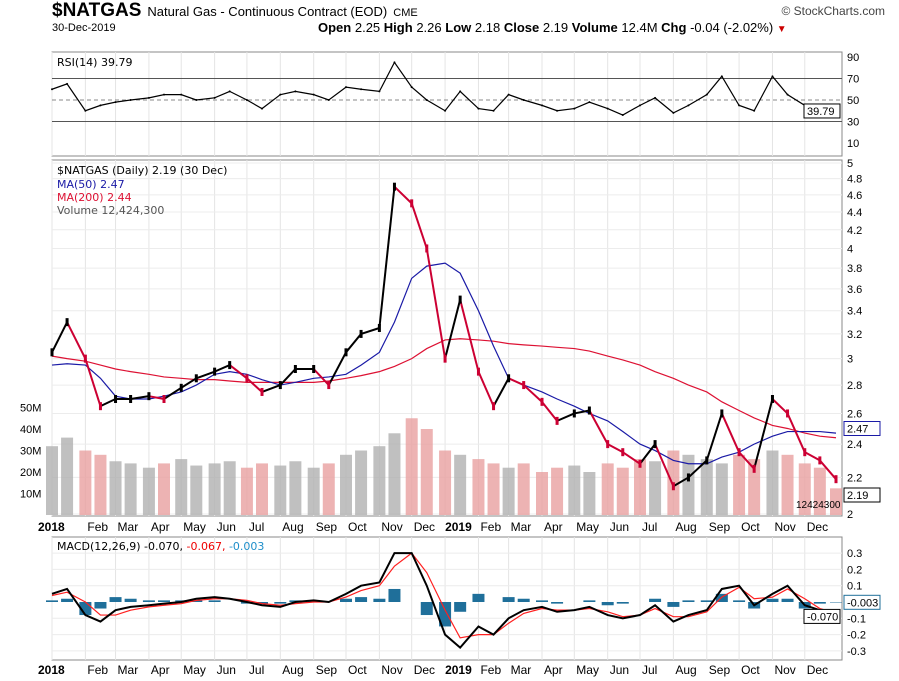 Image resolution: width=899 pixels, height=681 pixels. I want to click on brand-logo: © StockCharts.com, so click(833, 11).